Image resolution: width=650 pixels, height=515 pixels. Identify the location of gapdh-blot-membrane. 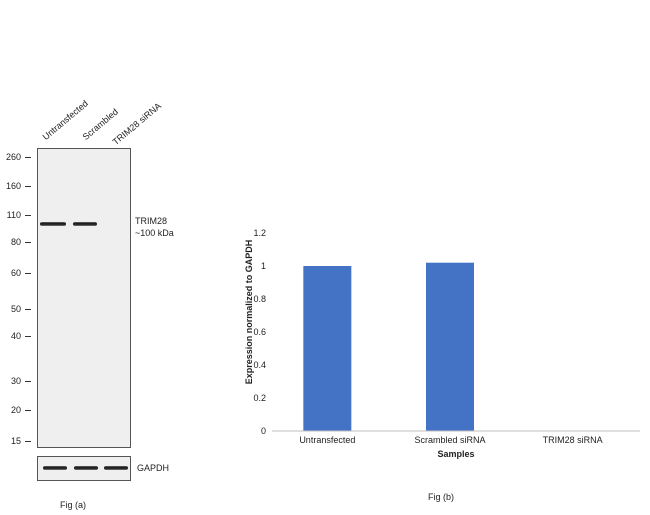
(84, 468).